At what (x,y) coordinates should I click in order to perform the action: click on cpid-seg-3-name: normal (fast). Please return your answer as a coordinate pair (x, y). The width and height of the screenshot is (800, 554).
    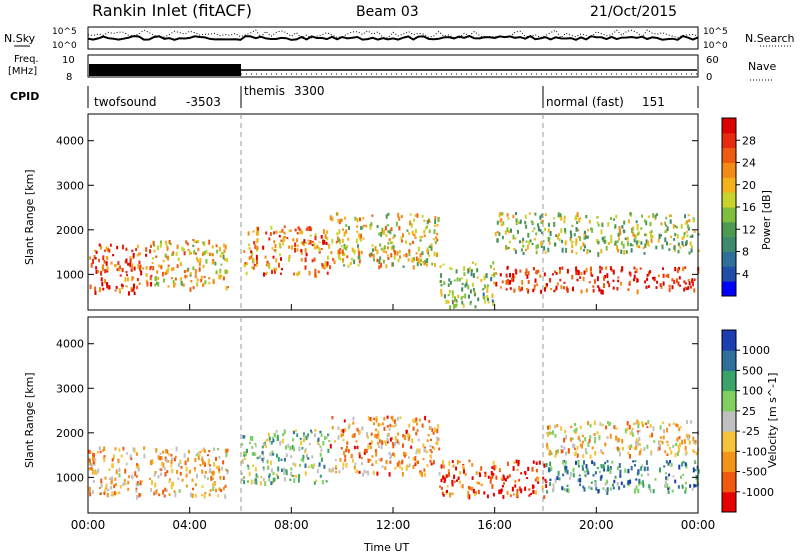
    Looking at the image, I should click on (585, 102).